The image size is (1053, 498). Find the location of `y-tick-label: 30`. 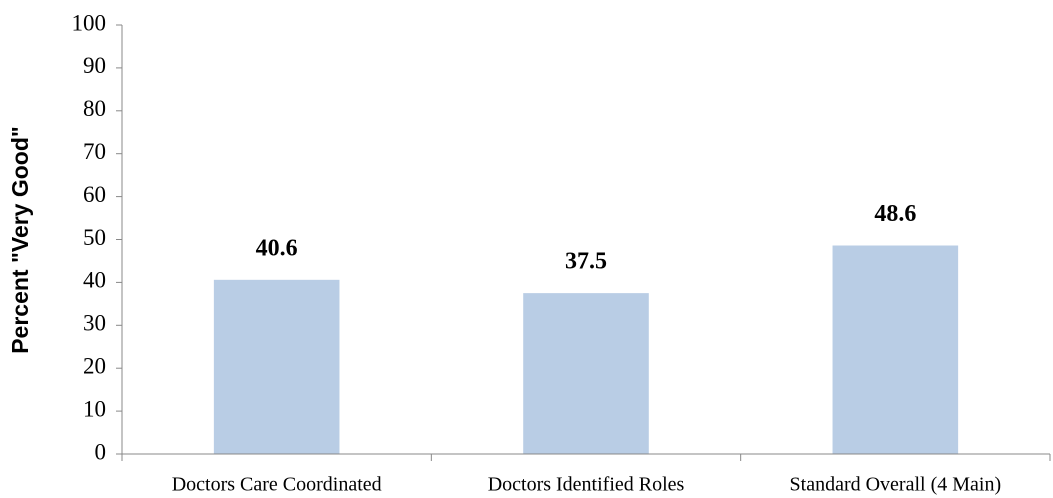

y-tick-label: 30 is located at coordinates (94, 323).